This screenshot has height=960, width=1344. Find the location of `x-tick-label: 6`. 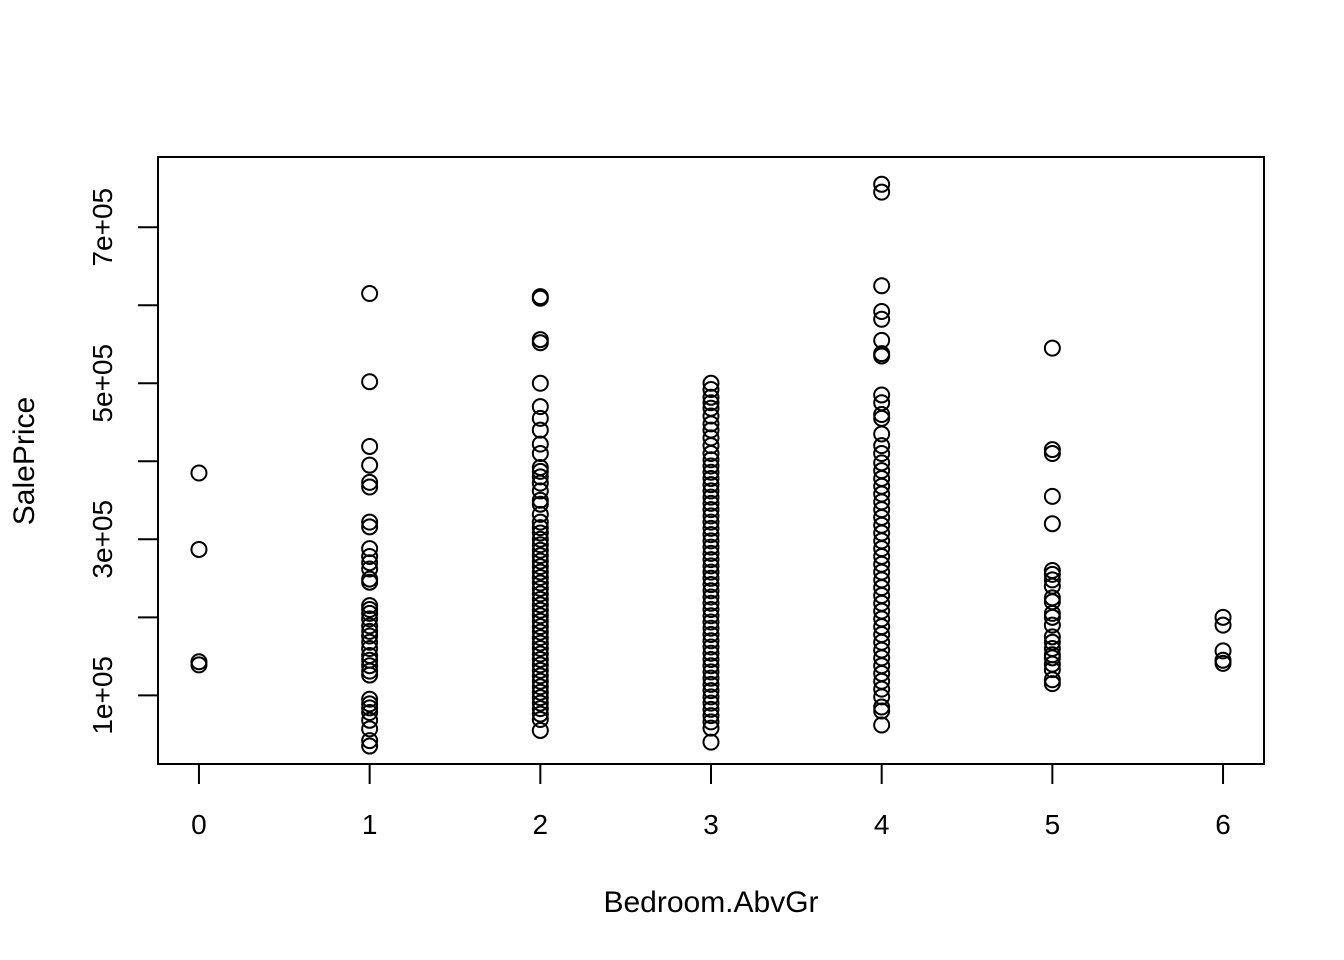

x-tick-label: 6 is located at coordinates (1223, 824).